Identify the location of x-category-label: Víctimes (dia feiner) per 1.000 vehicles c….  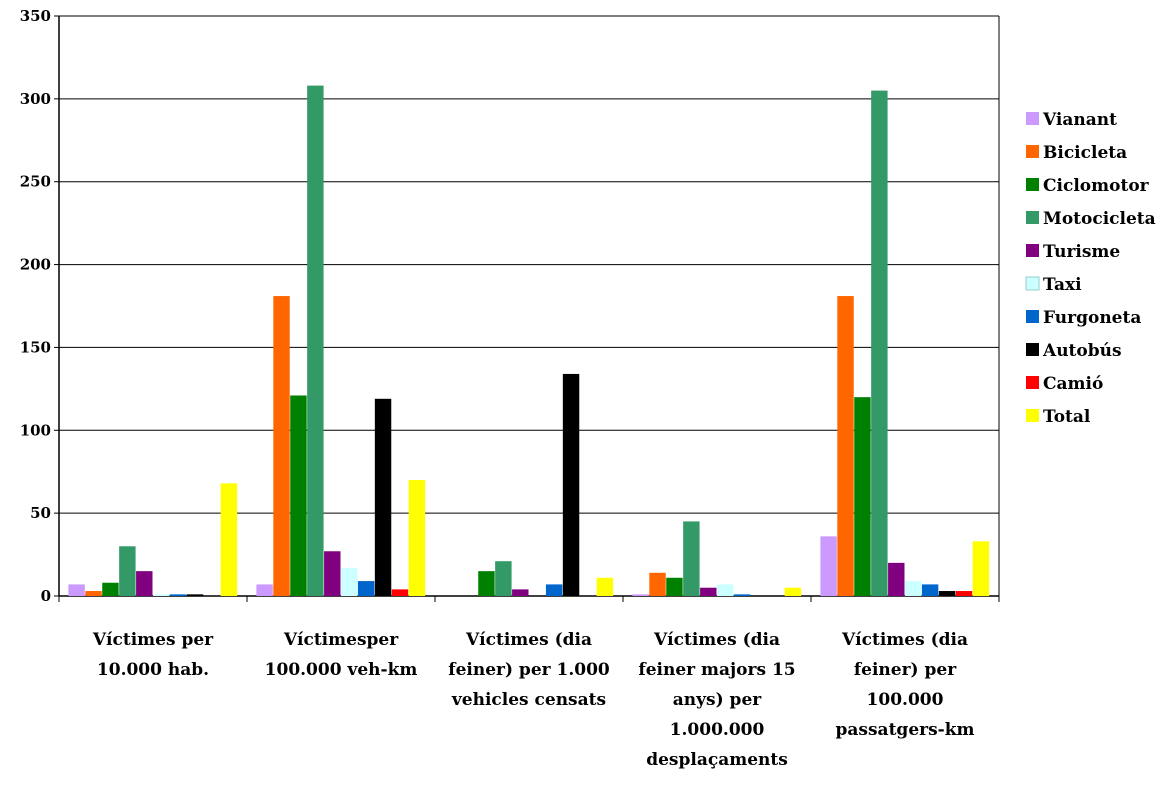
(529, 670).